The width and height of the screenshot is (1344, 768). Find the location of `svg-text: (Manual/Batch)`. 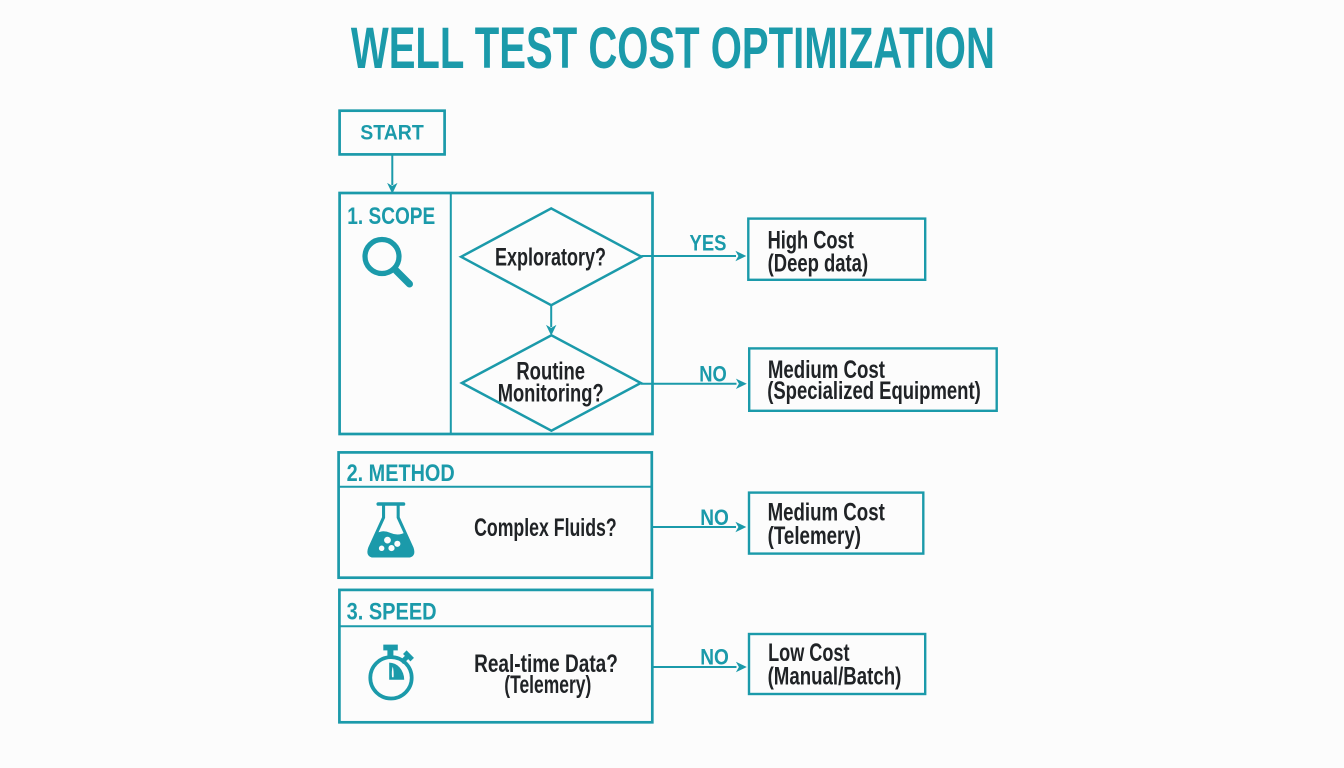

svg-text: (Manual/Batch) is located at coordinates (835, 677).